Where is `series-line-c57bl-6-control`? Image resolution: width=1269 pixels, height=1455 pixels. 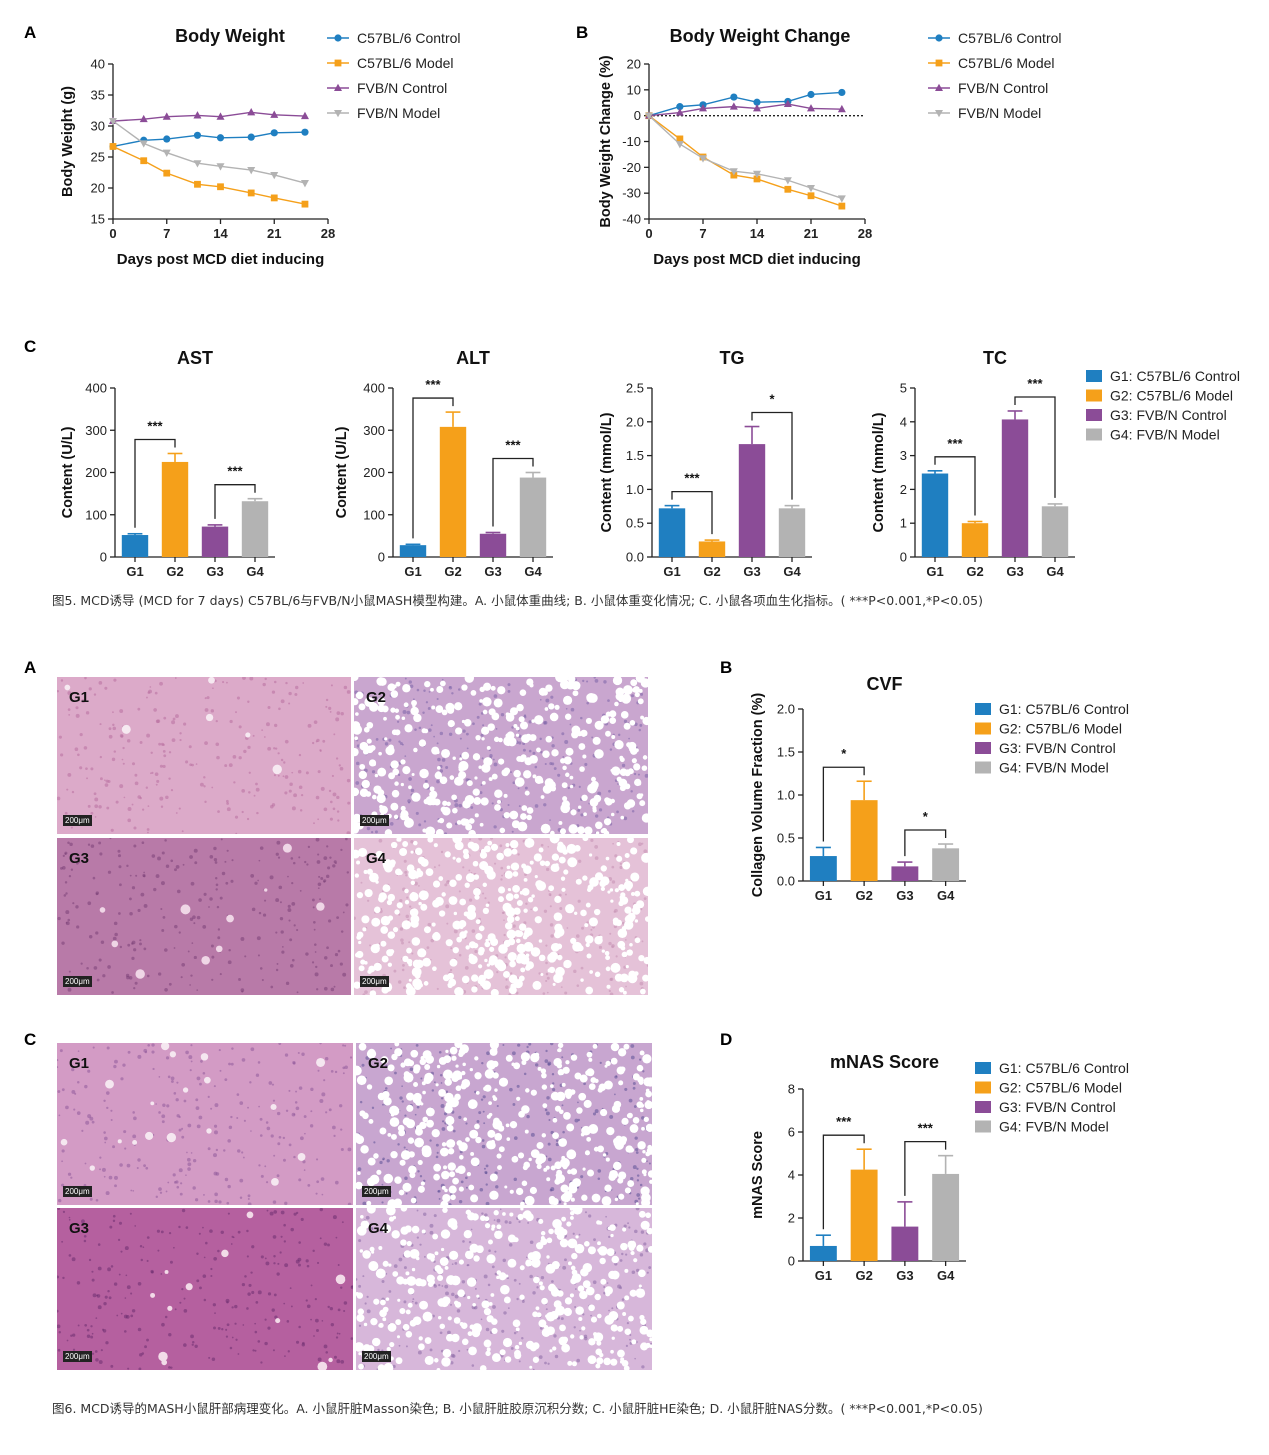 series-line-c57bl-6-control is located at coordinates (745, 104).